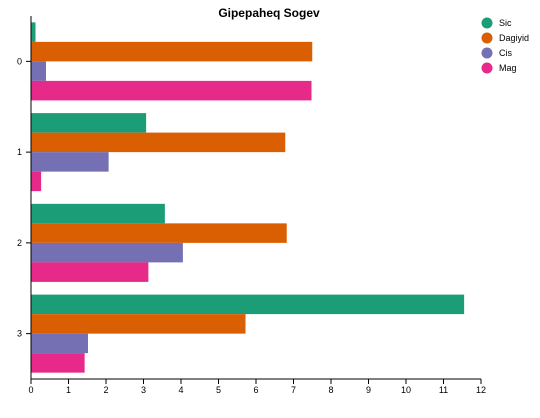 The width and height of the screenshot is (540, 418). Describe the element at coordinates (143, 390) in the screenshot. I see `x-tick-label: 3` at that location.